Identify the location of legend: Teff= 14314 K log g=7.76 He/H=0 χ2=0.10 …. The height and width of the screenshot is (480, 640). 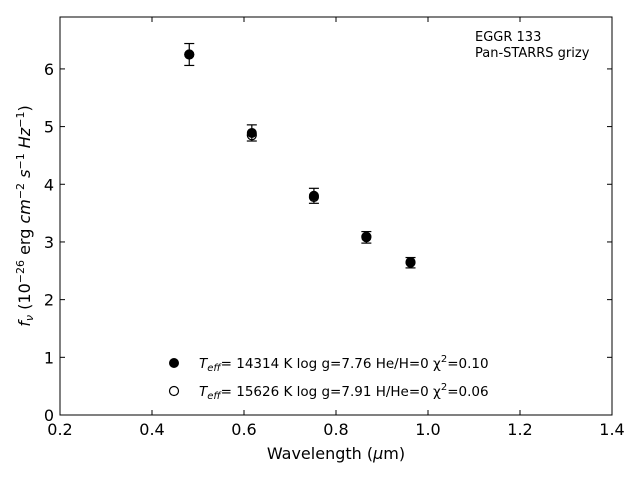
(328, 378).